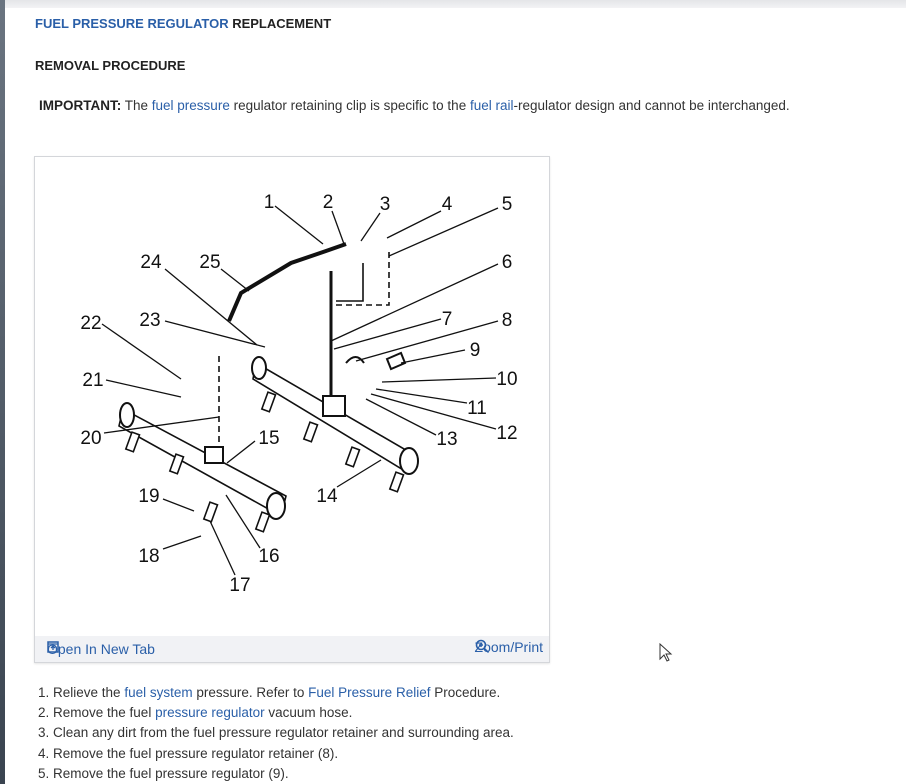  I want to click on callout-label-22: 22, so click(90, 323).